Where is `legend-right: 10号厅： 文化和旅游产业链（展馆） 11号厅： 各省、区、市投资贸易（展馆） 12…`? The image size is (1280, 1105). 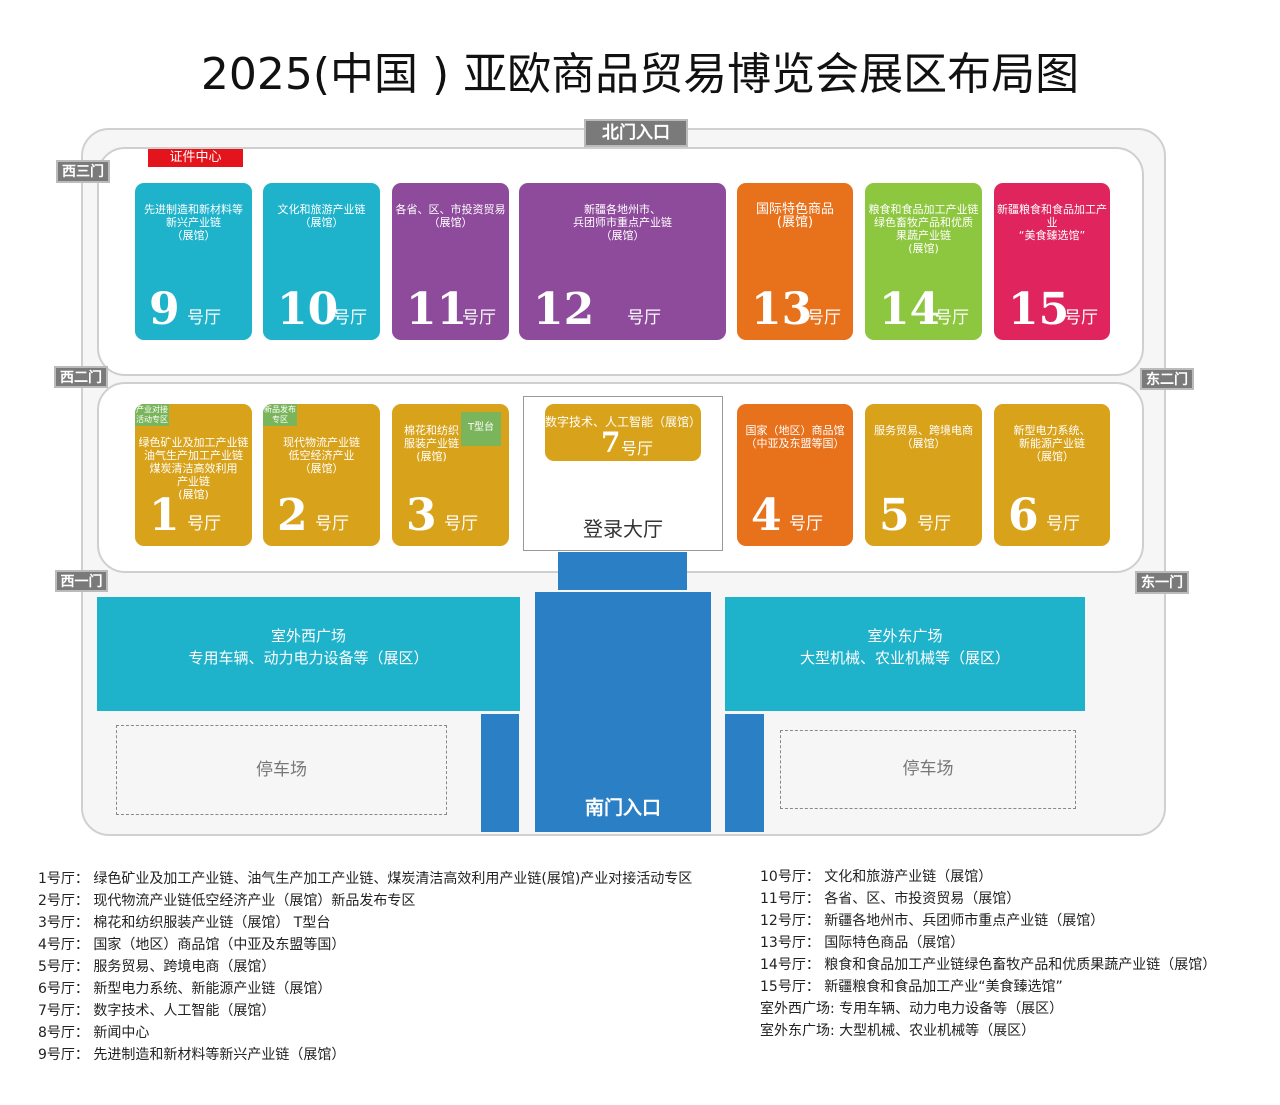
legend-right: 10号厅： 文化和旅游产业链（展馆） 11号厅： 各省、区、市投资贸易（展馆） 12… is located at coordinates (988, 954).